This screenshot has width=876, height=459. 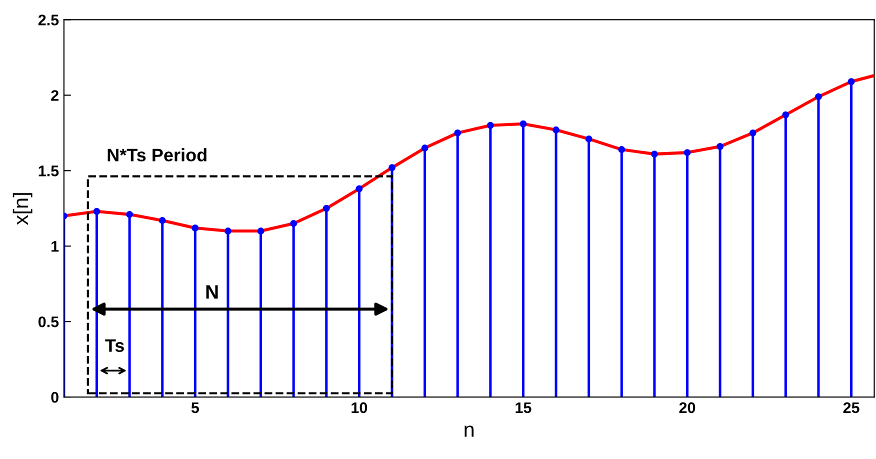 I want to click on annotation: N, so click(x=212, y=292).